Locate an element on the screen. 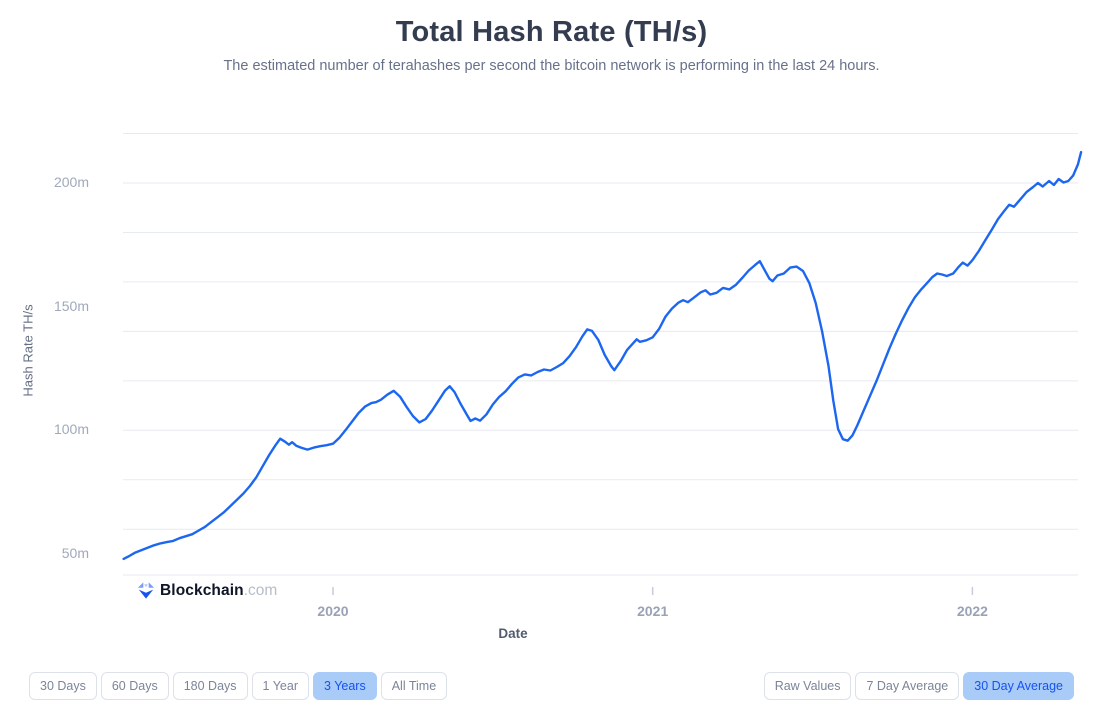  aggregation-button-raw-values: Raw Values is located at coordinates (807, 686).